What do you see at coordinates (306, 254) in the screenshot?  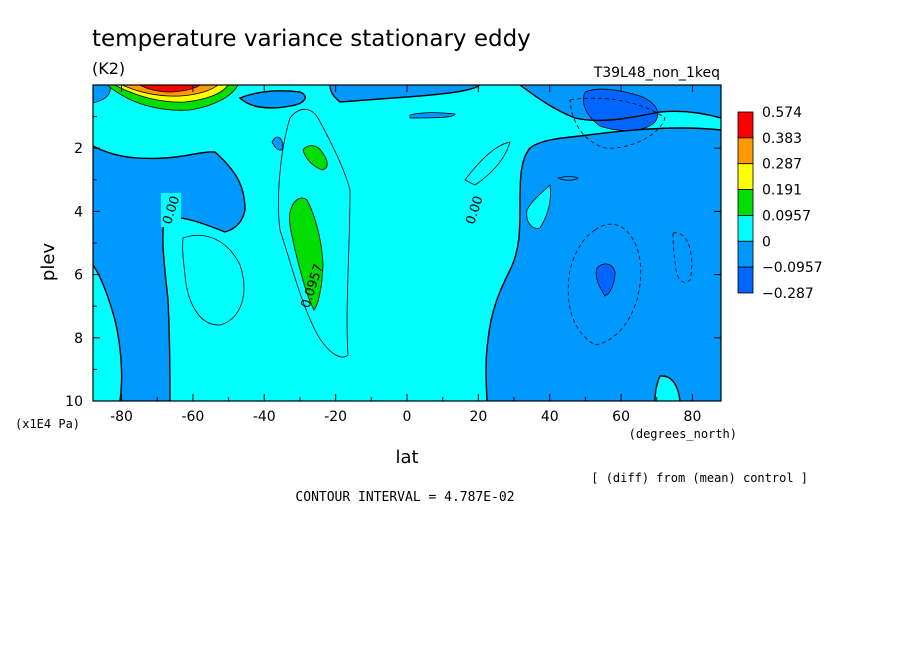 I see `region-positive-medium-b` at bounding box center [306, 254].